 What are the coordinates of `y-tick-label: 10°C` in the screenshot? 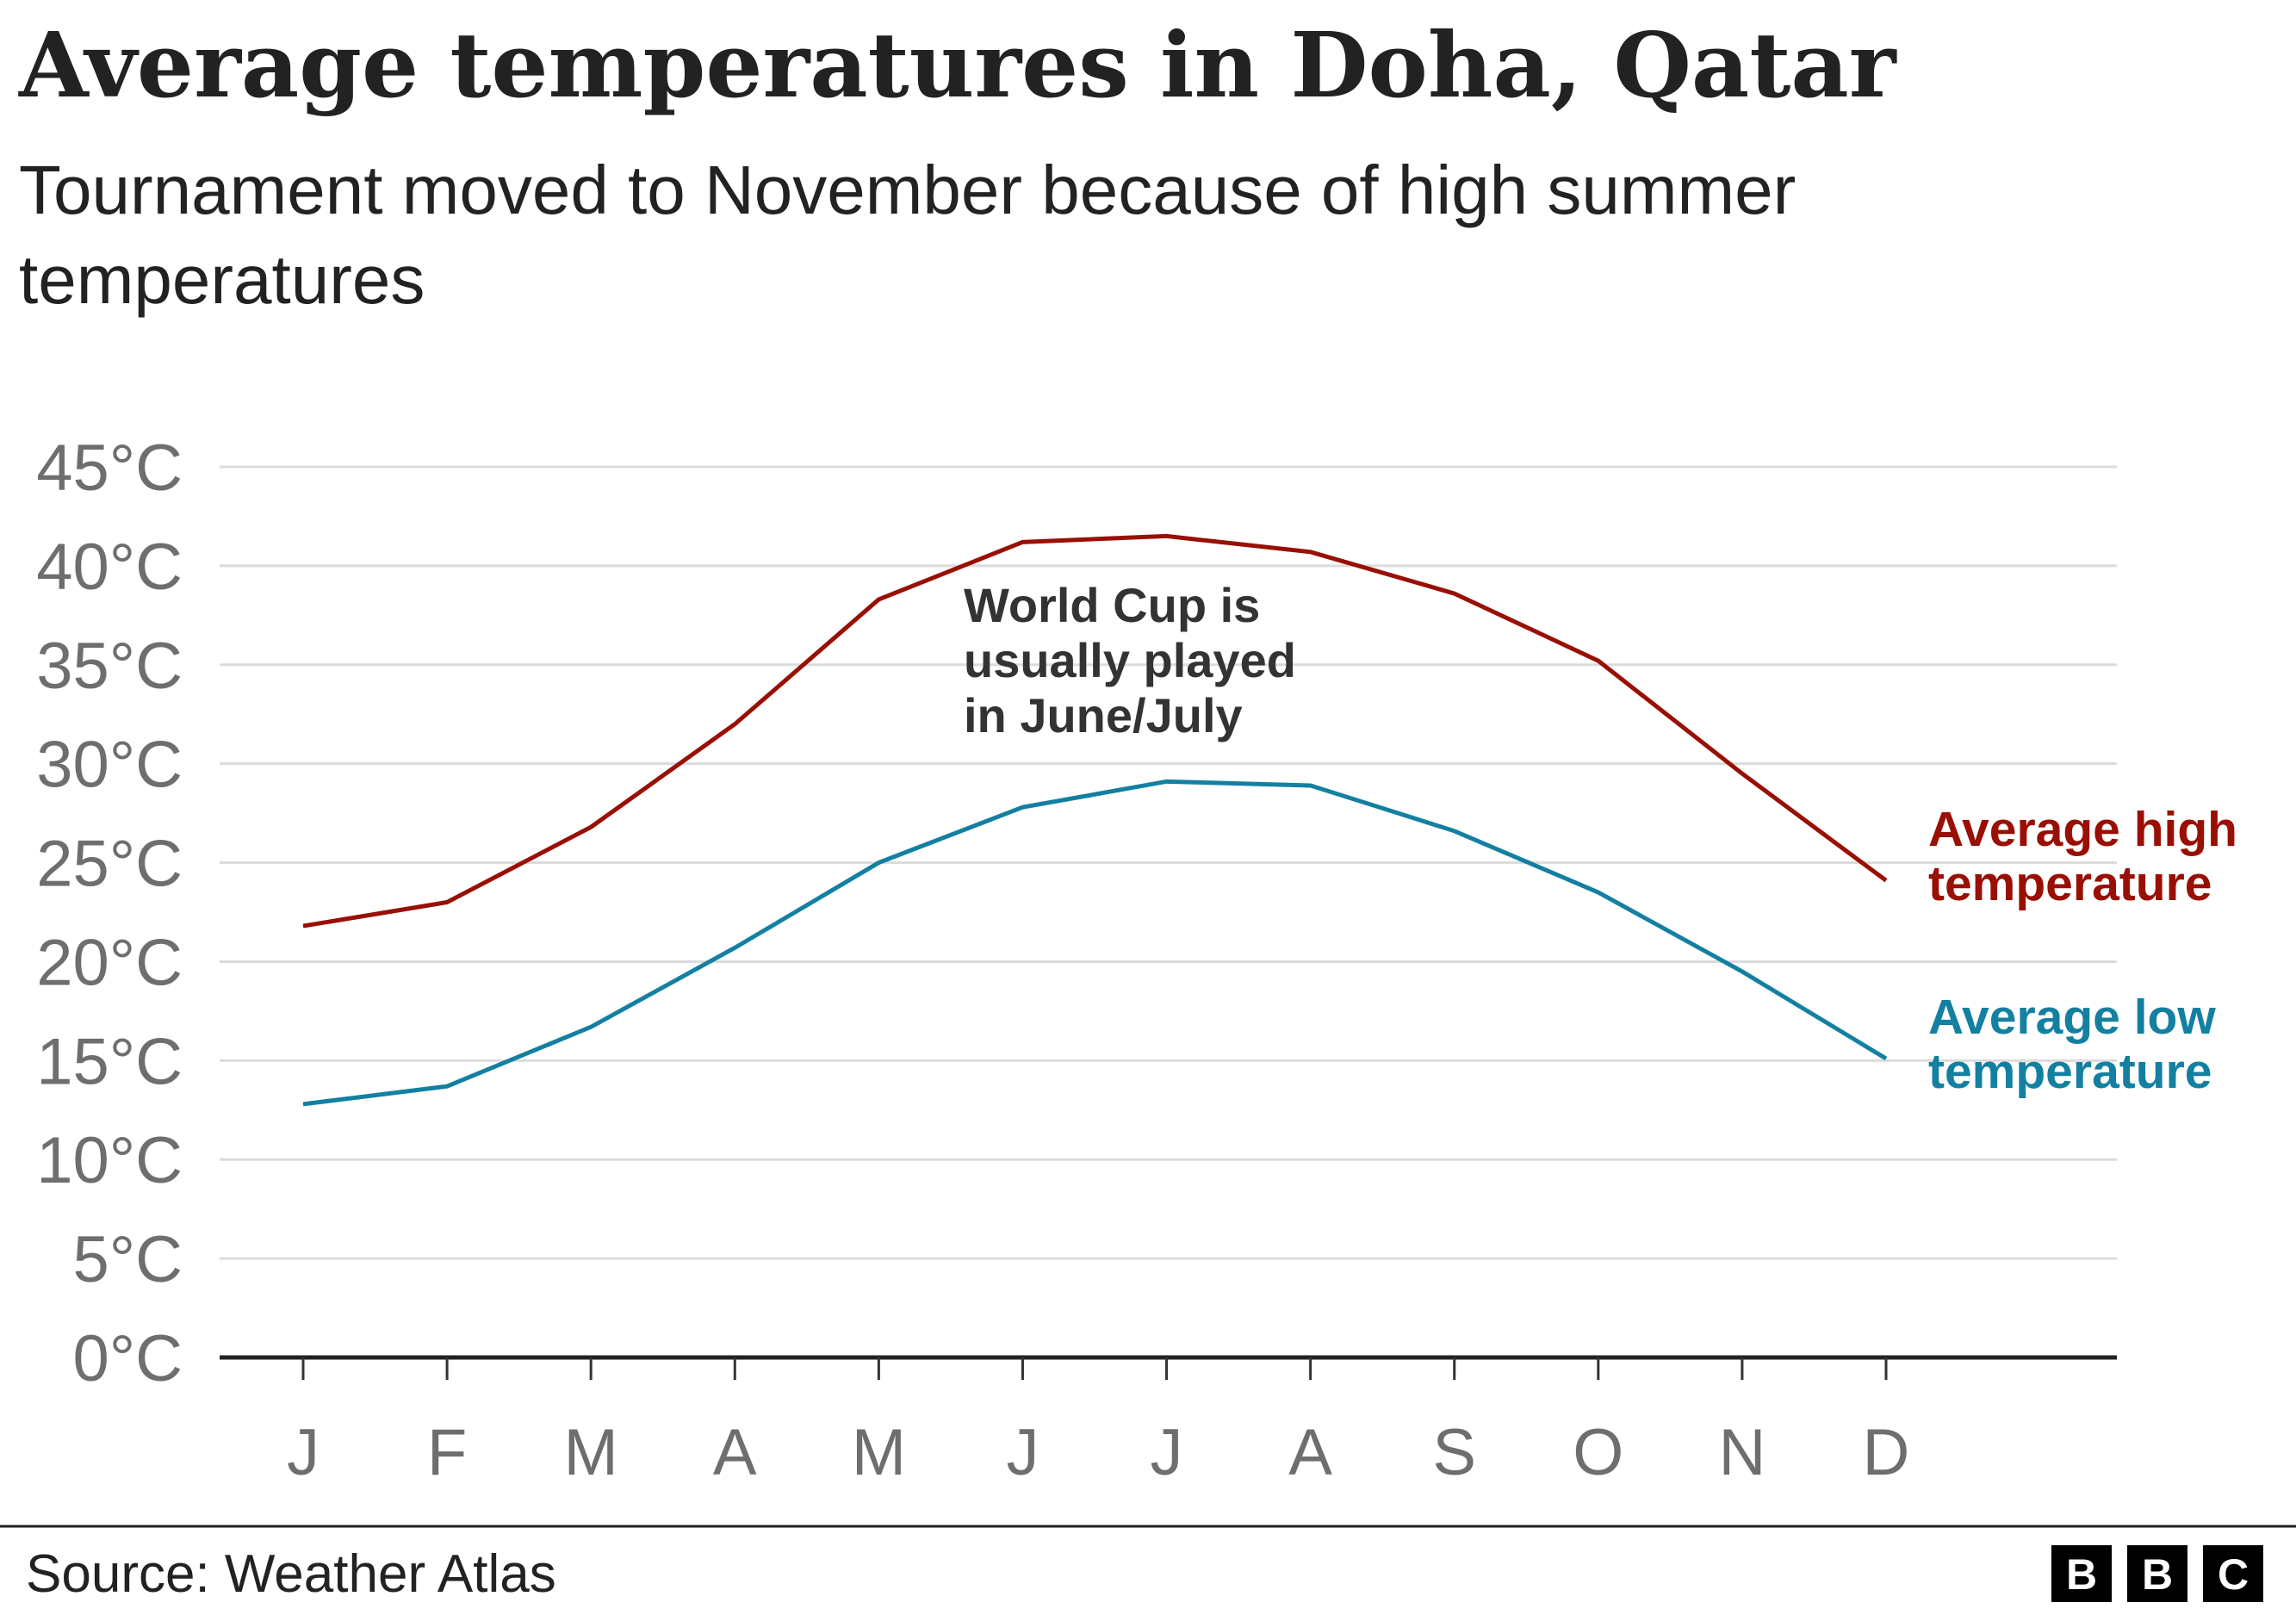 It's located at (109, 1160).